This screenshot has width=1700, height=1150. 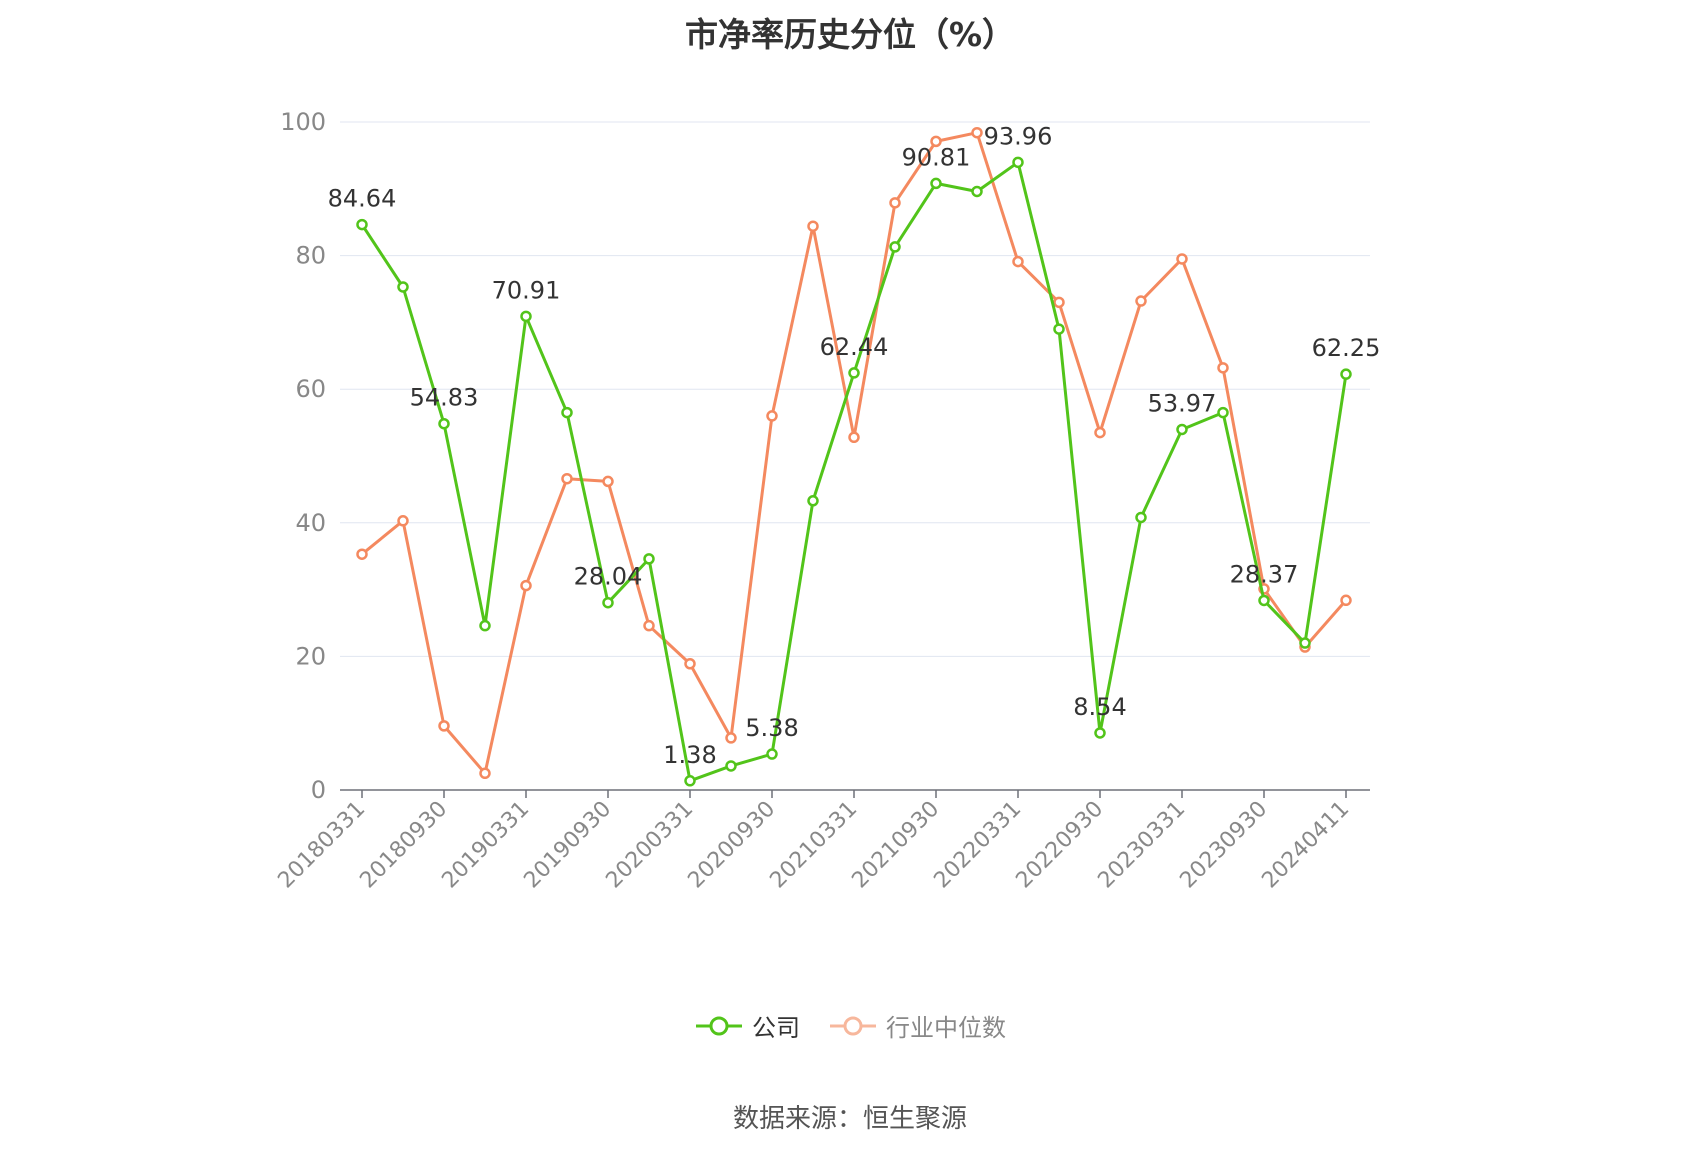 What do you see at coordinates (303, 122) in the screenshot?
I see `y-tick-label: 100` at bounding box center [303, 122].